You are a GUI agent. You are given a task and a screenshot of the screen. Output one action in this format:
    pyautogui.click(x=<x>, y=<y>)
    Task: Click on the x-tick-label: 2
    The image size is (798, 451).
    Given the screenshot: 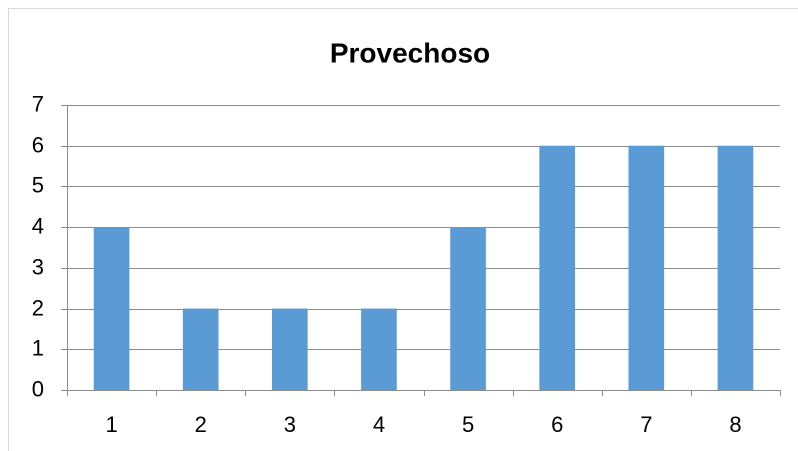 What is the action you would take?
    pyautogui.click(x=201, y=424)
    